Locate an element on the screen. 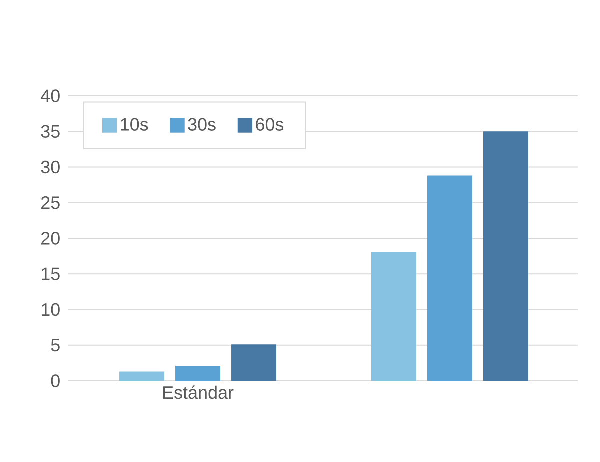  y-tick-label: 30 is located at coordinates (50, 167).